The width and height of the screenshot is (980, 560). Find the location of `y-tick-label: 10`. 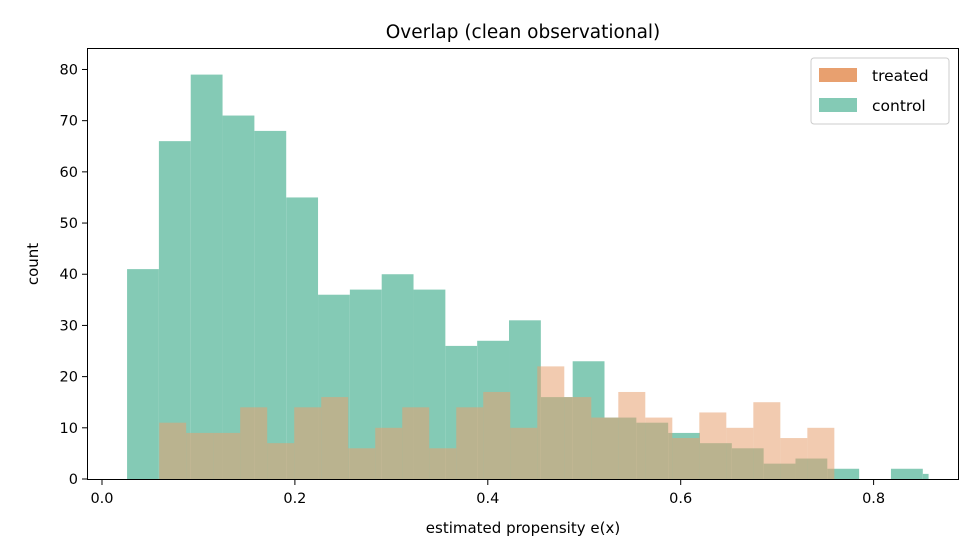

y-tick-label: 10 is located at coordinates (69, 429).